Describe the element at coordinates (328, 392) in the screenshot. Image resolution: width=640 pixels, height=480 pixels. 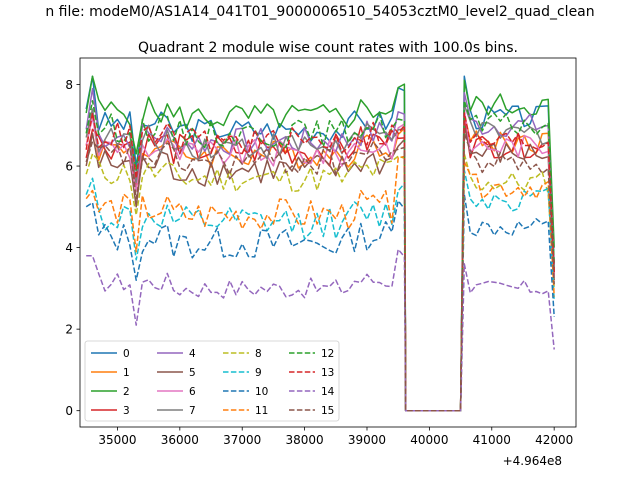
I see `legend-label-14: 14` at that location.